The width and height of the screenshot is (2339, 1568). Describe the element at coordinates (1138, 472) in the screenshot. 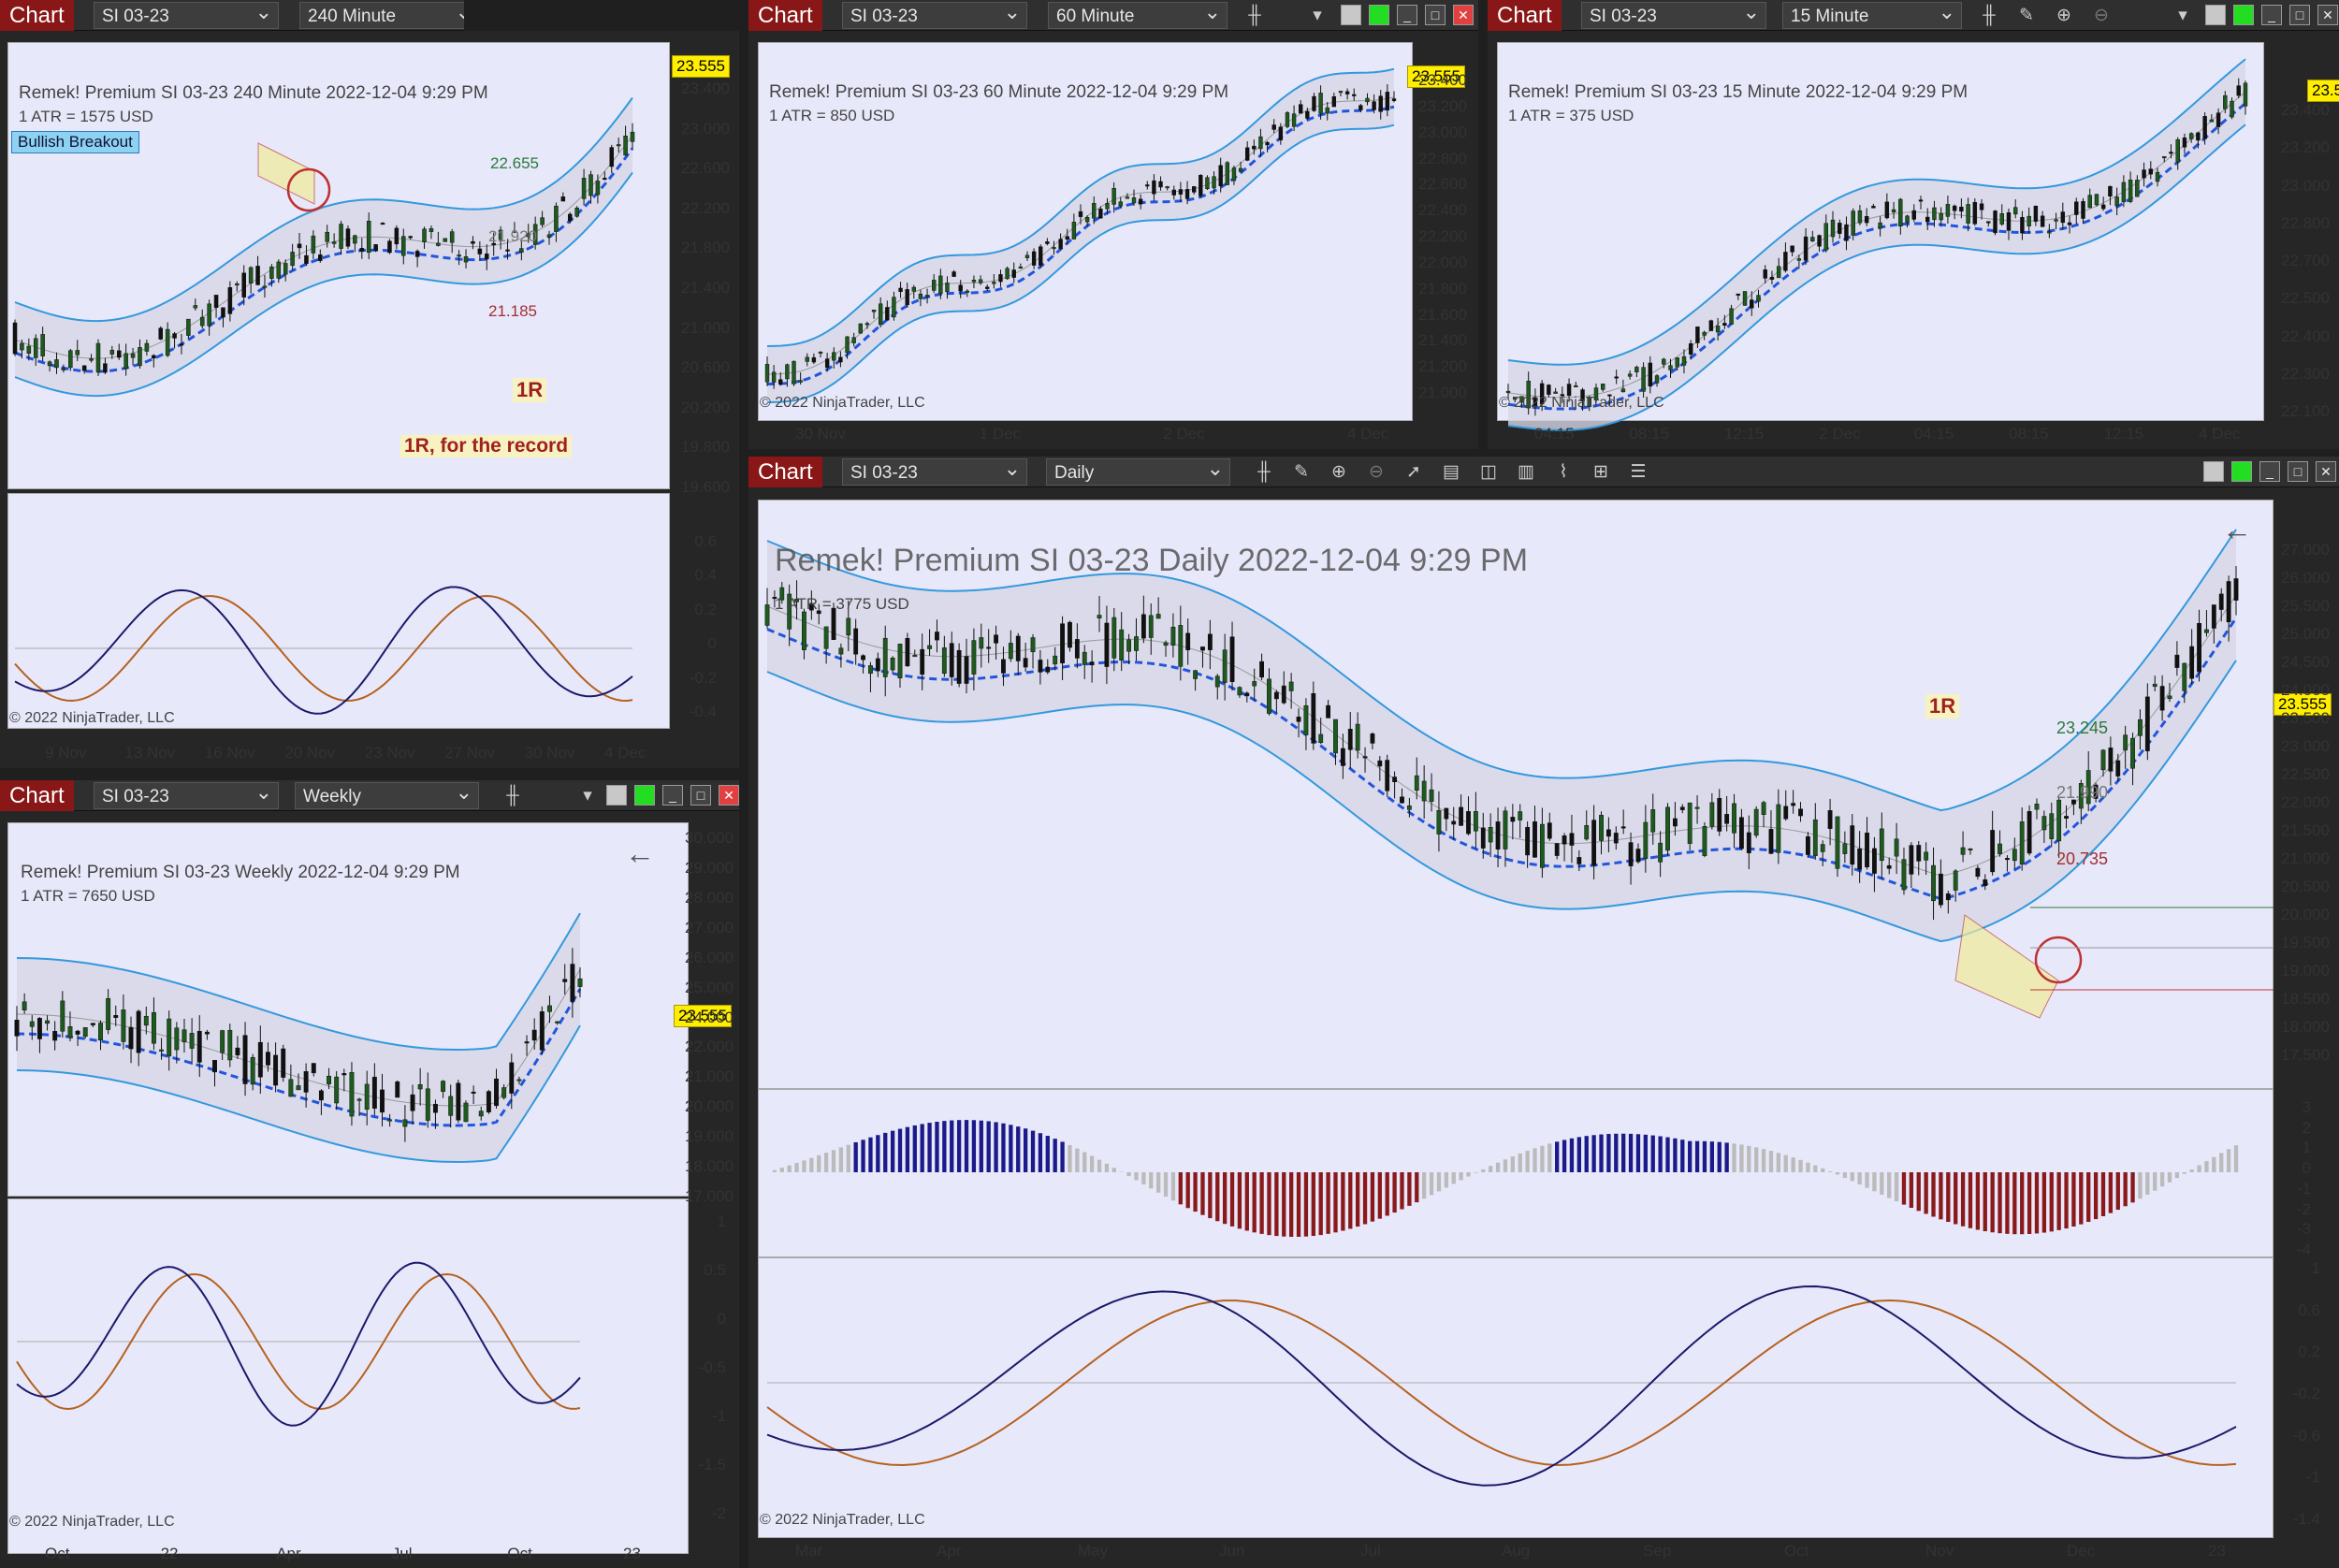

I see `period-selector: Daily` at that location.